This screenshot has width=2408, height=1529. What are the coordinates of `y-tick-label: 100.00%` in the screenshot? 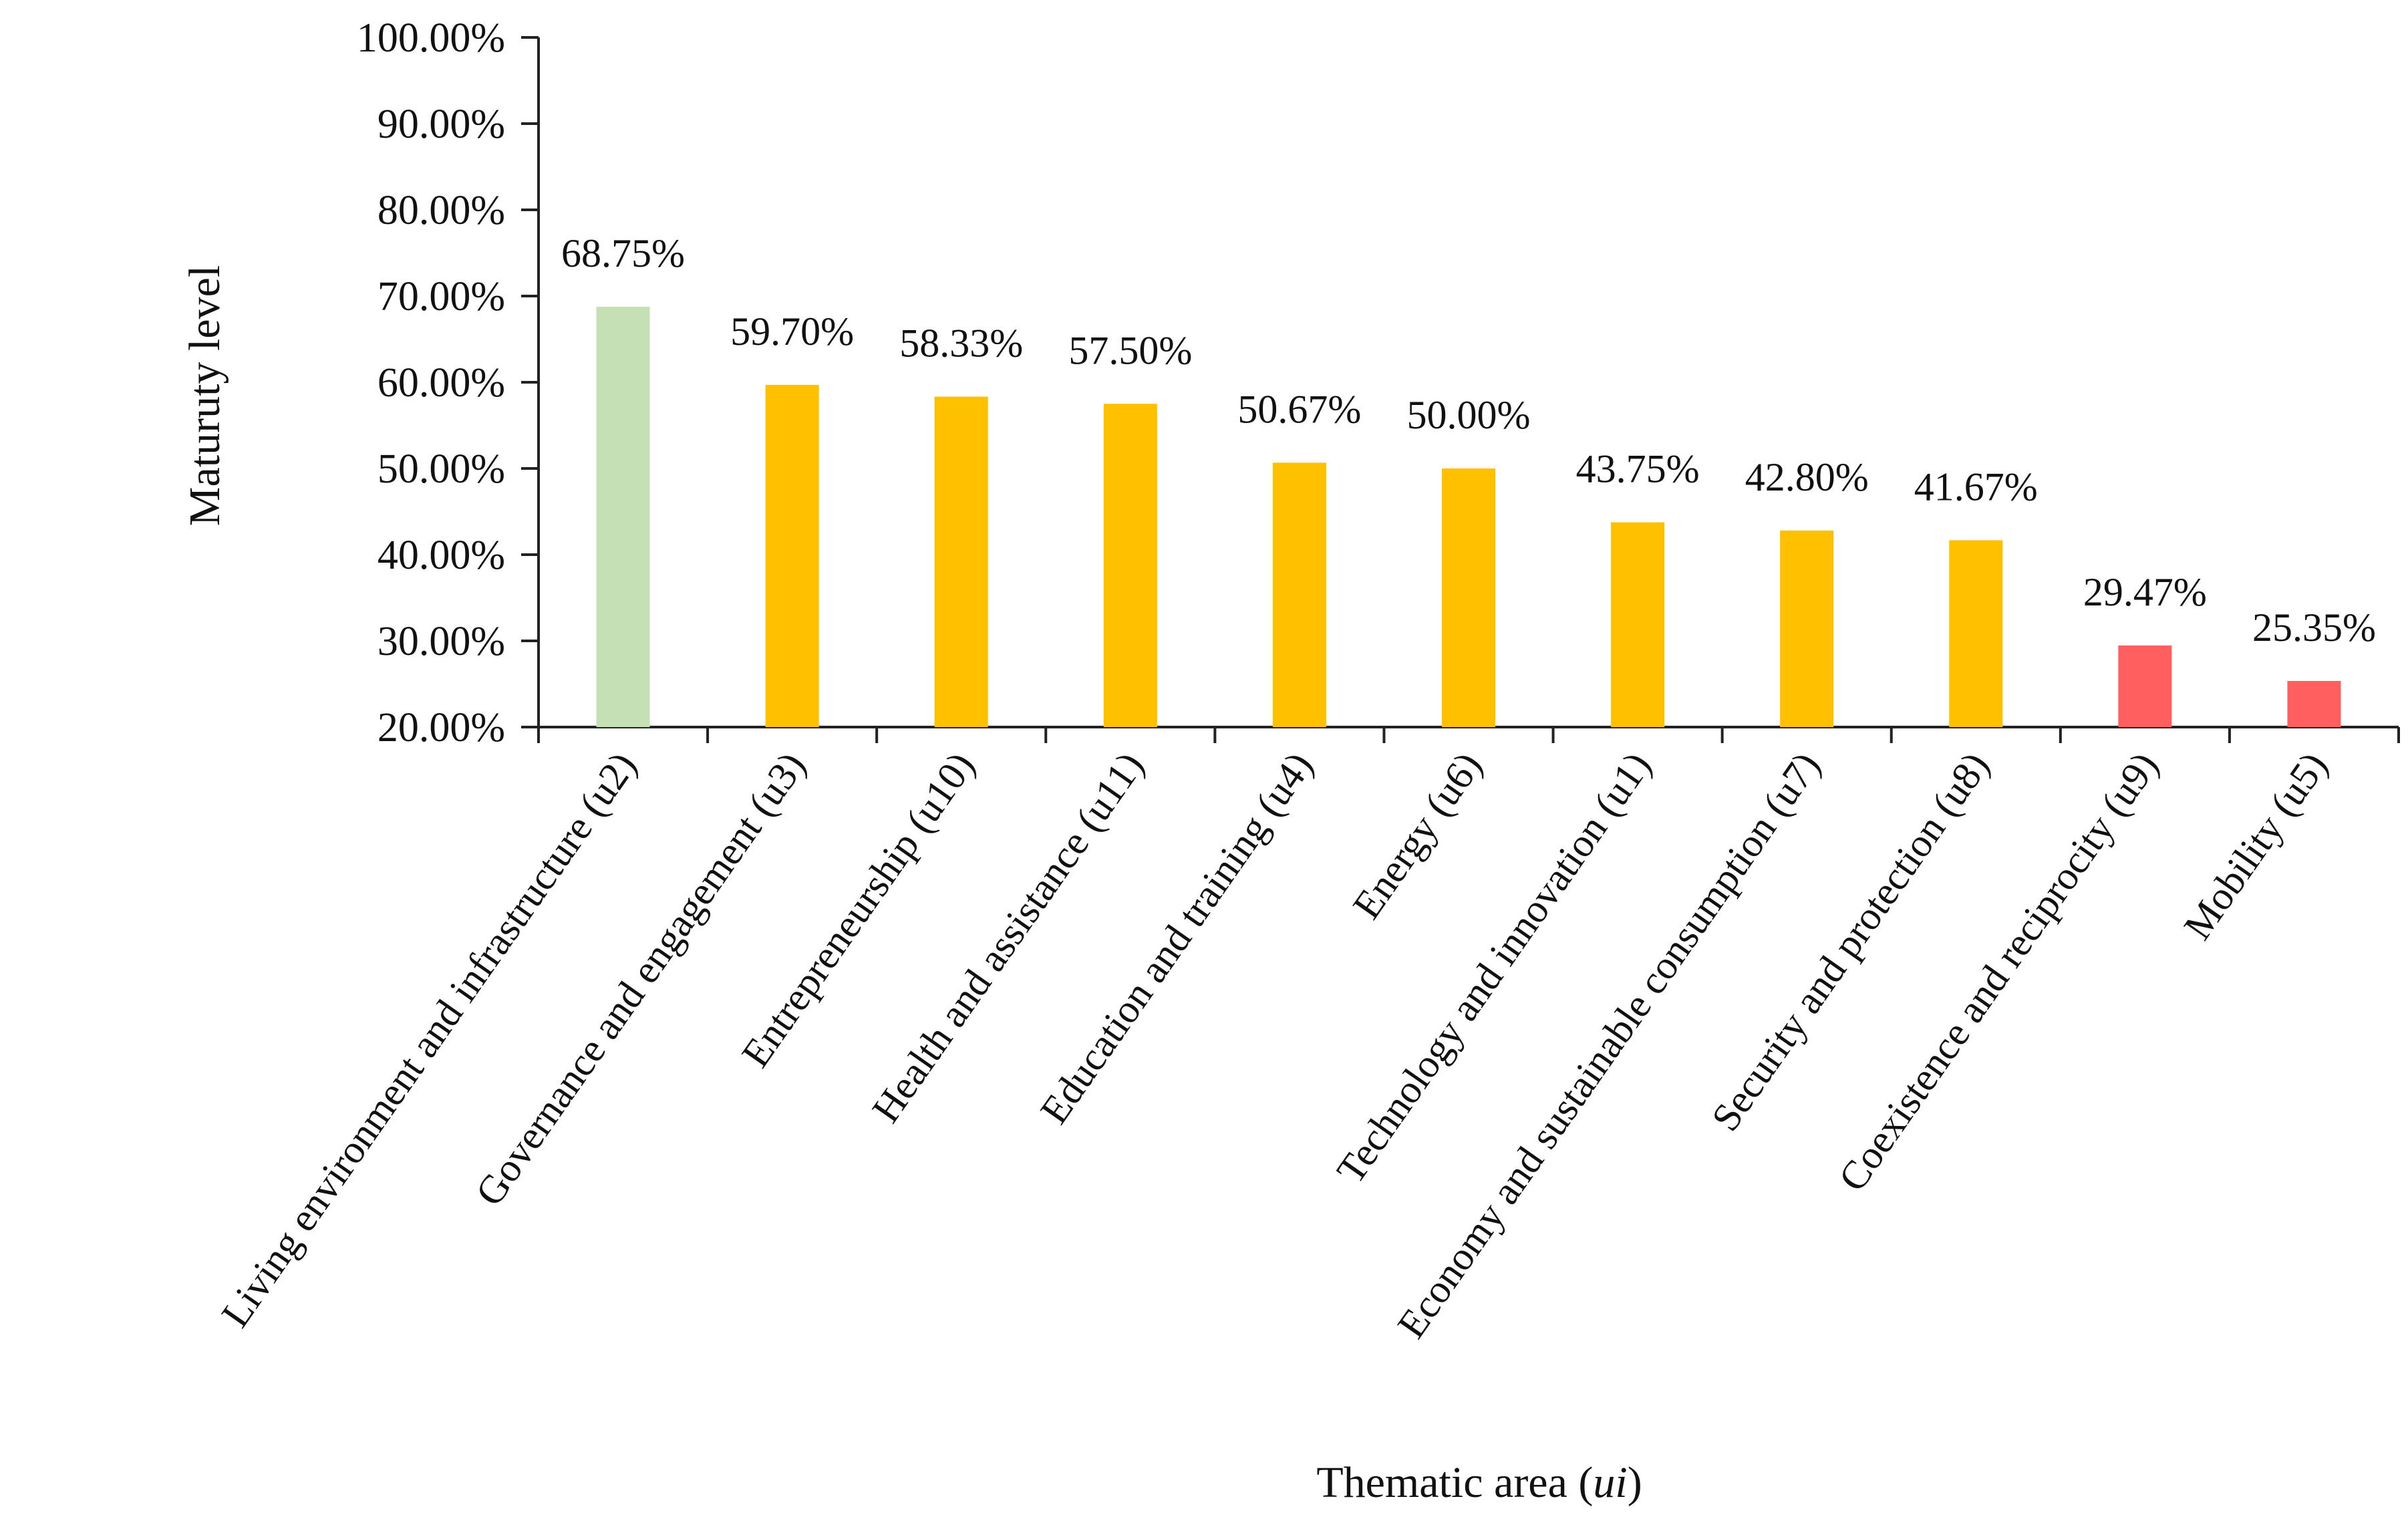 It's located at (431, 38).